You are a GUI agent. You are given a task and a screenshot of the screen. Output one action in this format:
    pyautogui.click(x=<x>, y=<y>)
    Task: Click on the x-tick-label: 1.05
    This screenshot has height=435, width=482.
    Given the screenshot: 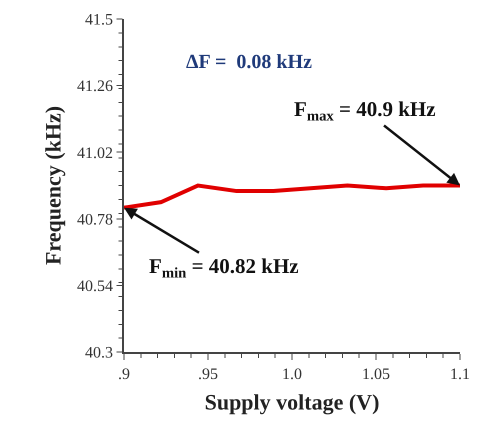 What is the action you would take?
    pyautogui.click(x=376, y=374)
    